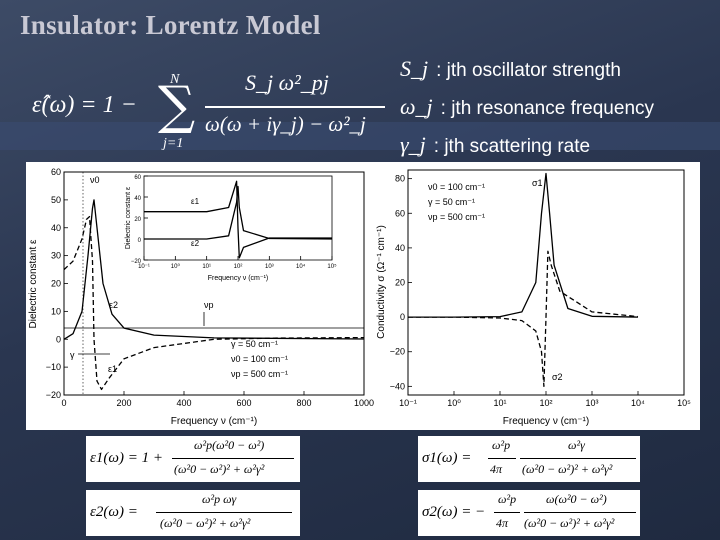 This screenshot has width=720, height=540. Describe the element at coordinates (400, 179) in the screenshot. I see `right-y-tick-label: 80` at that location.